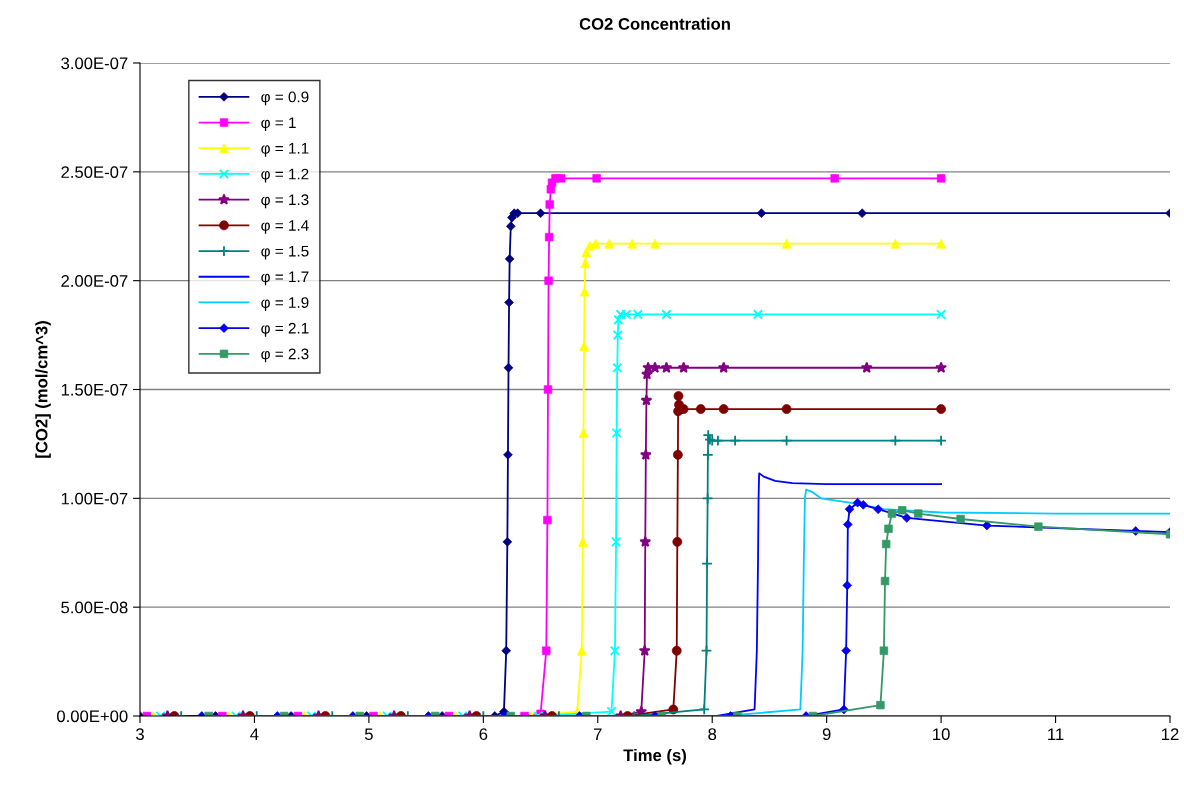 The width and height of the screenshot is (1184, 791). Describe the element at coordinates (285, 227) in the screenshot. I see `legend-label: φ = 1.4` at that location.